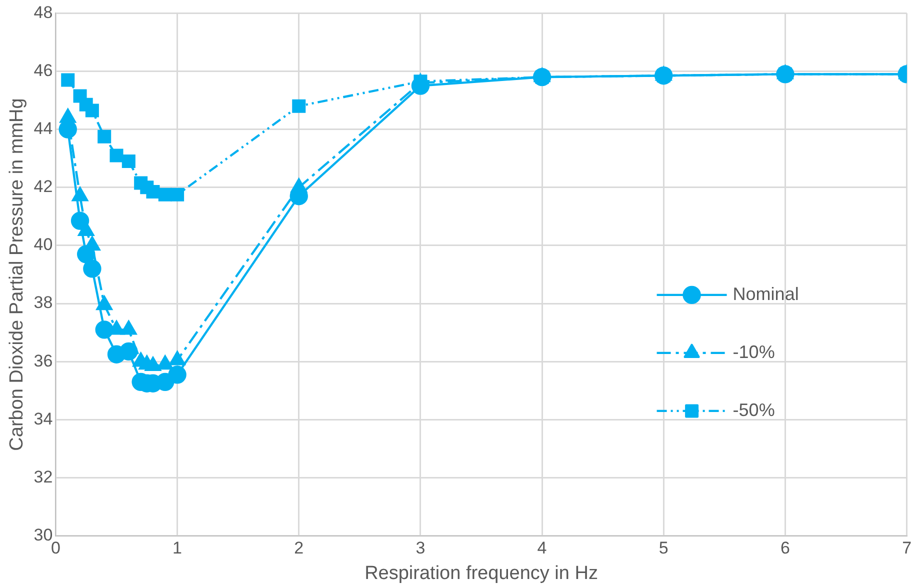 The image size is (917, 585). Describe the element at coordinates (299, 548) in the screenshot. I see `x-tick-label: 2` at that location.